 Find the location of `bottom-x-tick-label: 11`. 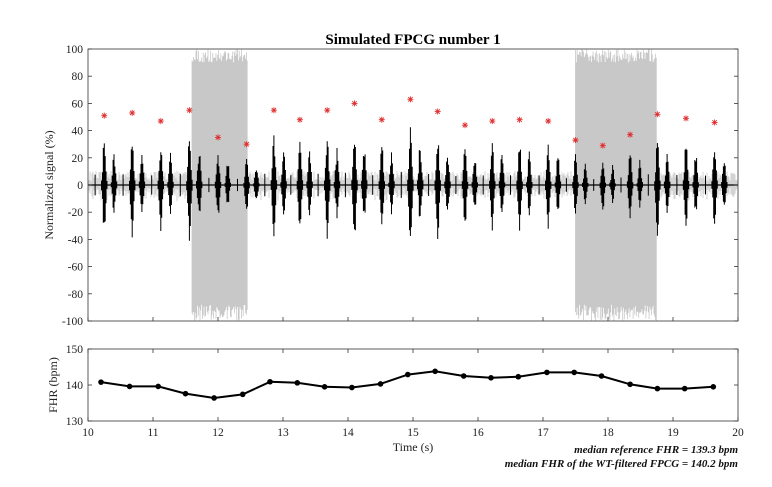

bottom-x-tick-label: 11 is located at coordinates (152, 433).